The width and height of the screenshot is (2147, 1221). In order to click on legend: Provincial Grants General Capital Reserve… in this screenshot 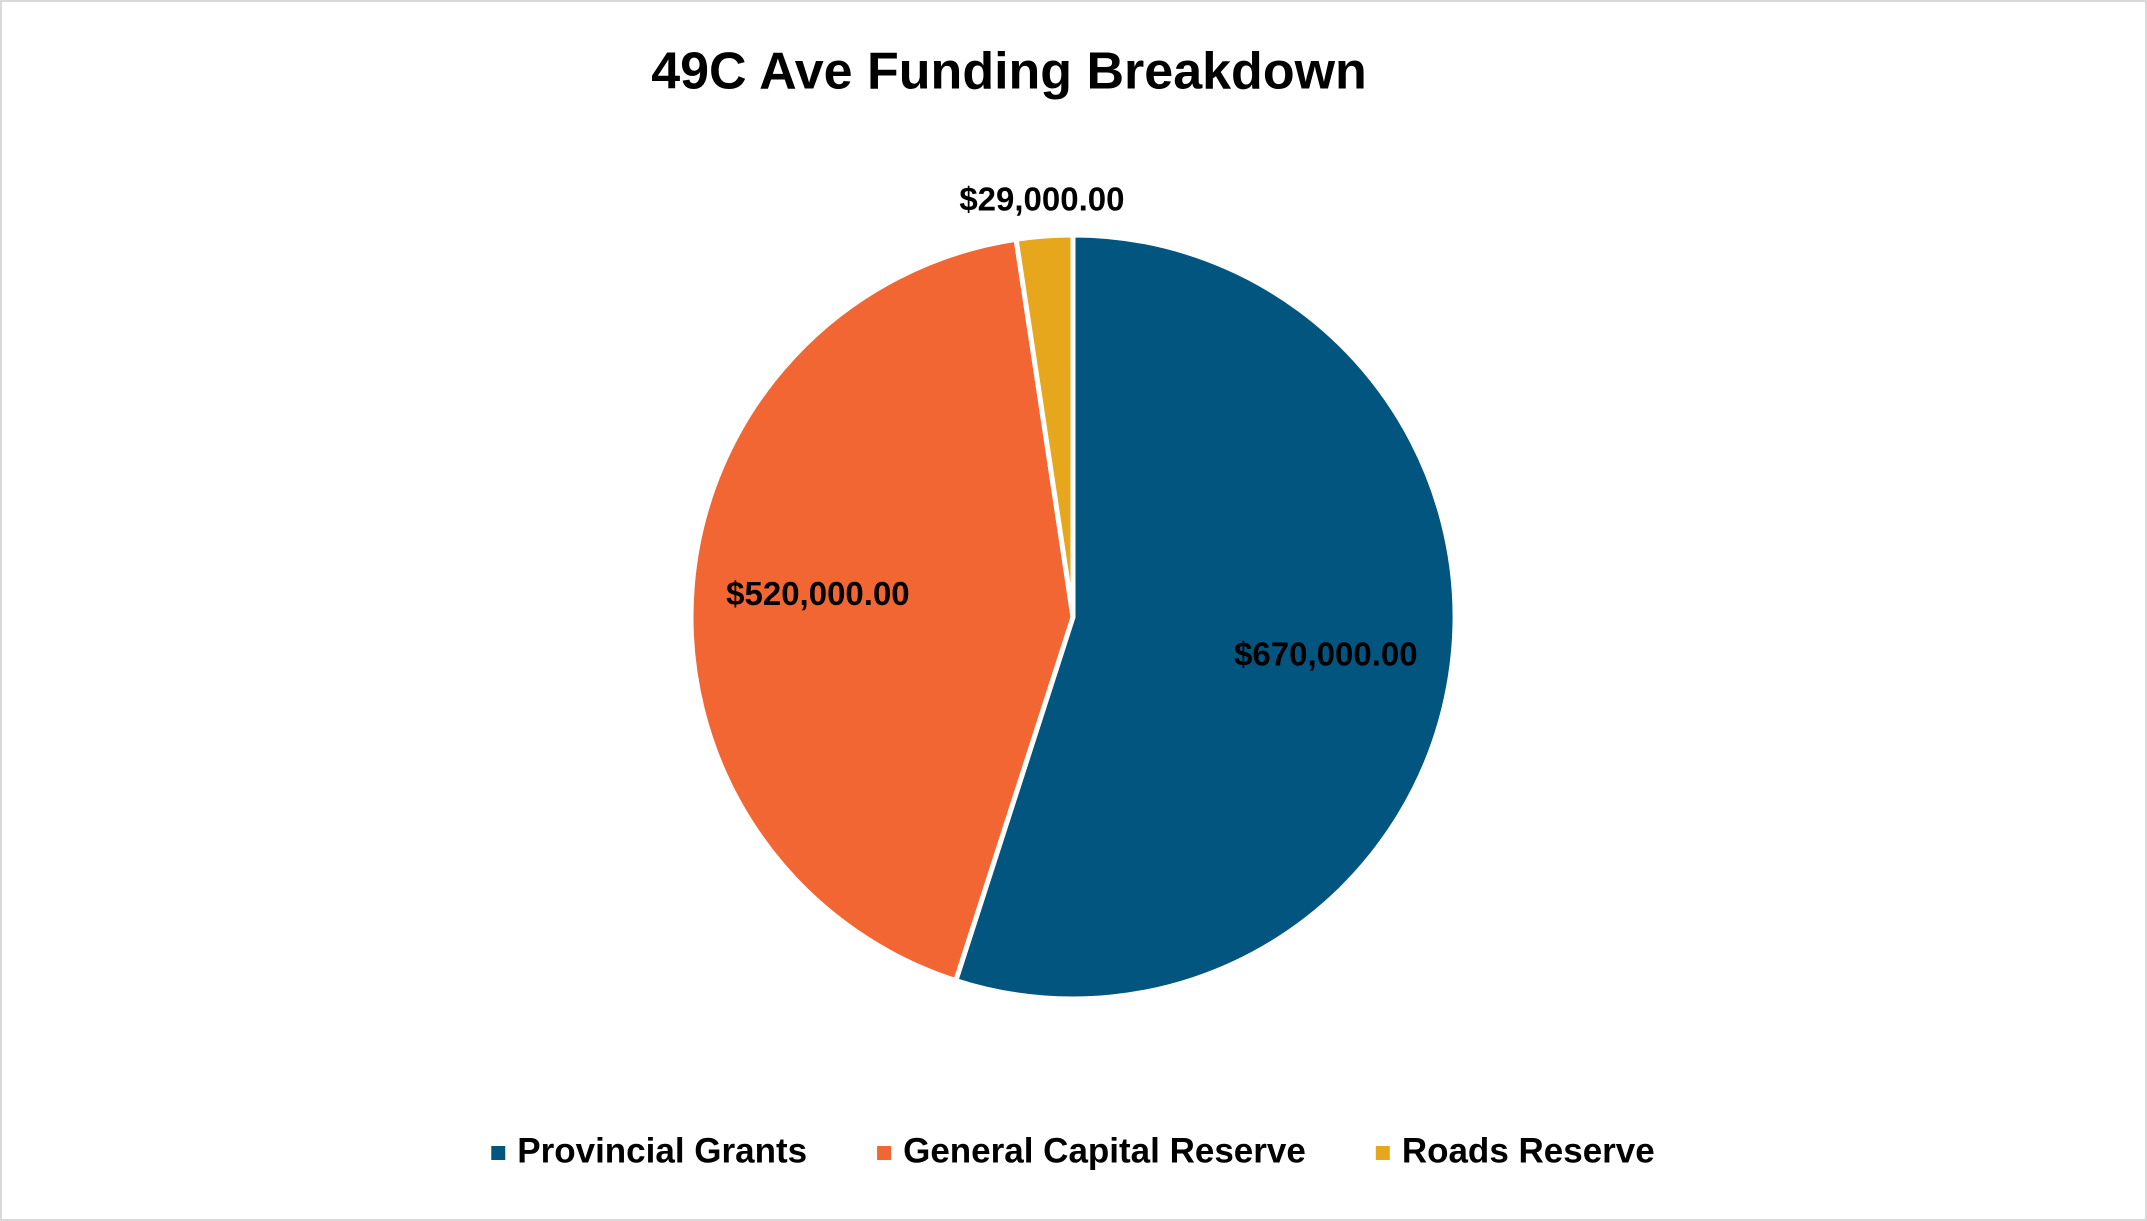, I will do `click(1073, 1150)`.